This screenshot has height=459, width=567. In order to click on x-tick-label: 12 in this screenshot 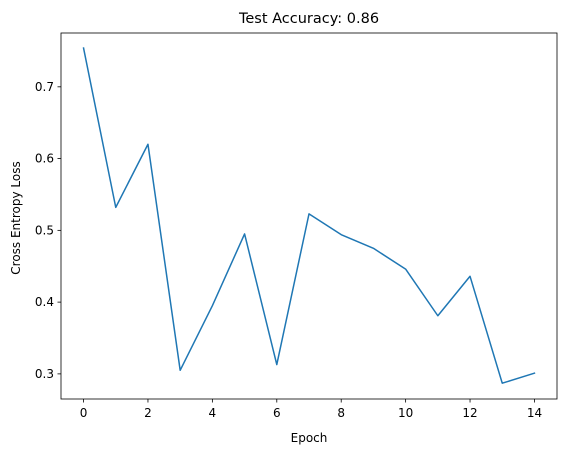, I will do `click(469, 413)`.